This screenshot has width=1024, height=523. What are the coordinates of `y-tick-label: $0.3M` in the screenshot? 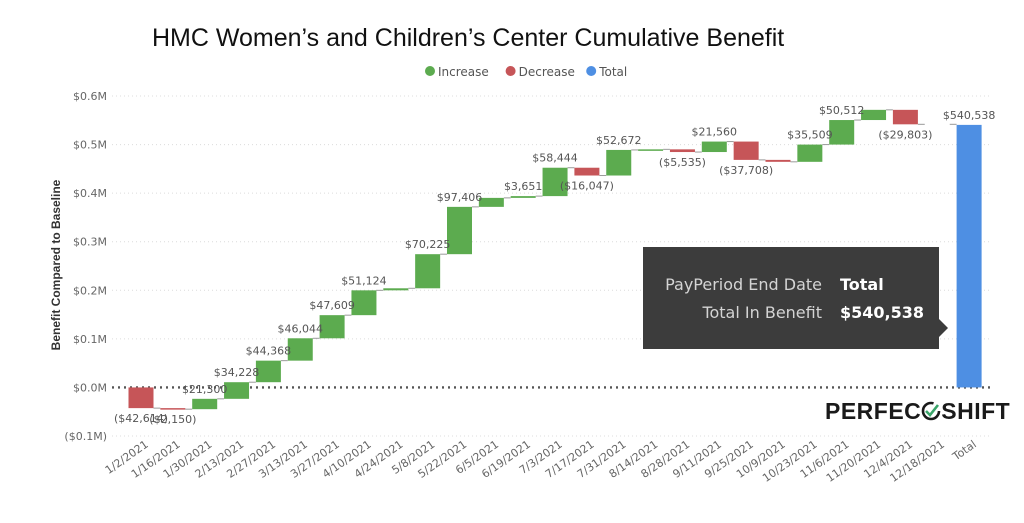 It's located at (90, 242).